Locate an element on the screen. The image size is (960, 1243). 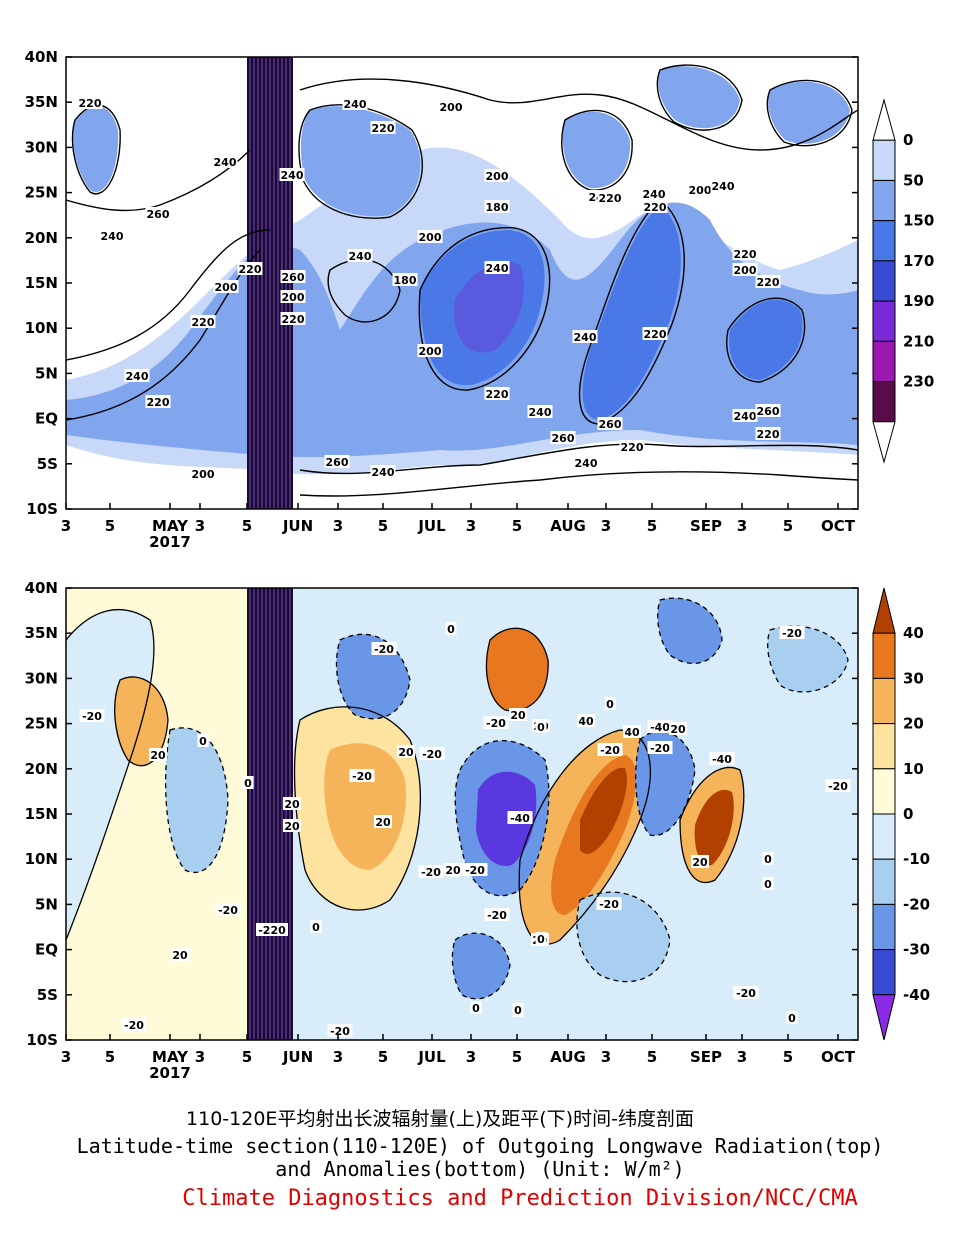
olr-shade-190b is located at coordinates (631, 312).